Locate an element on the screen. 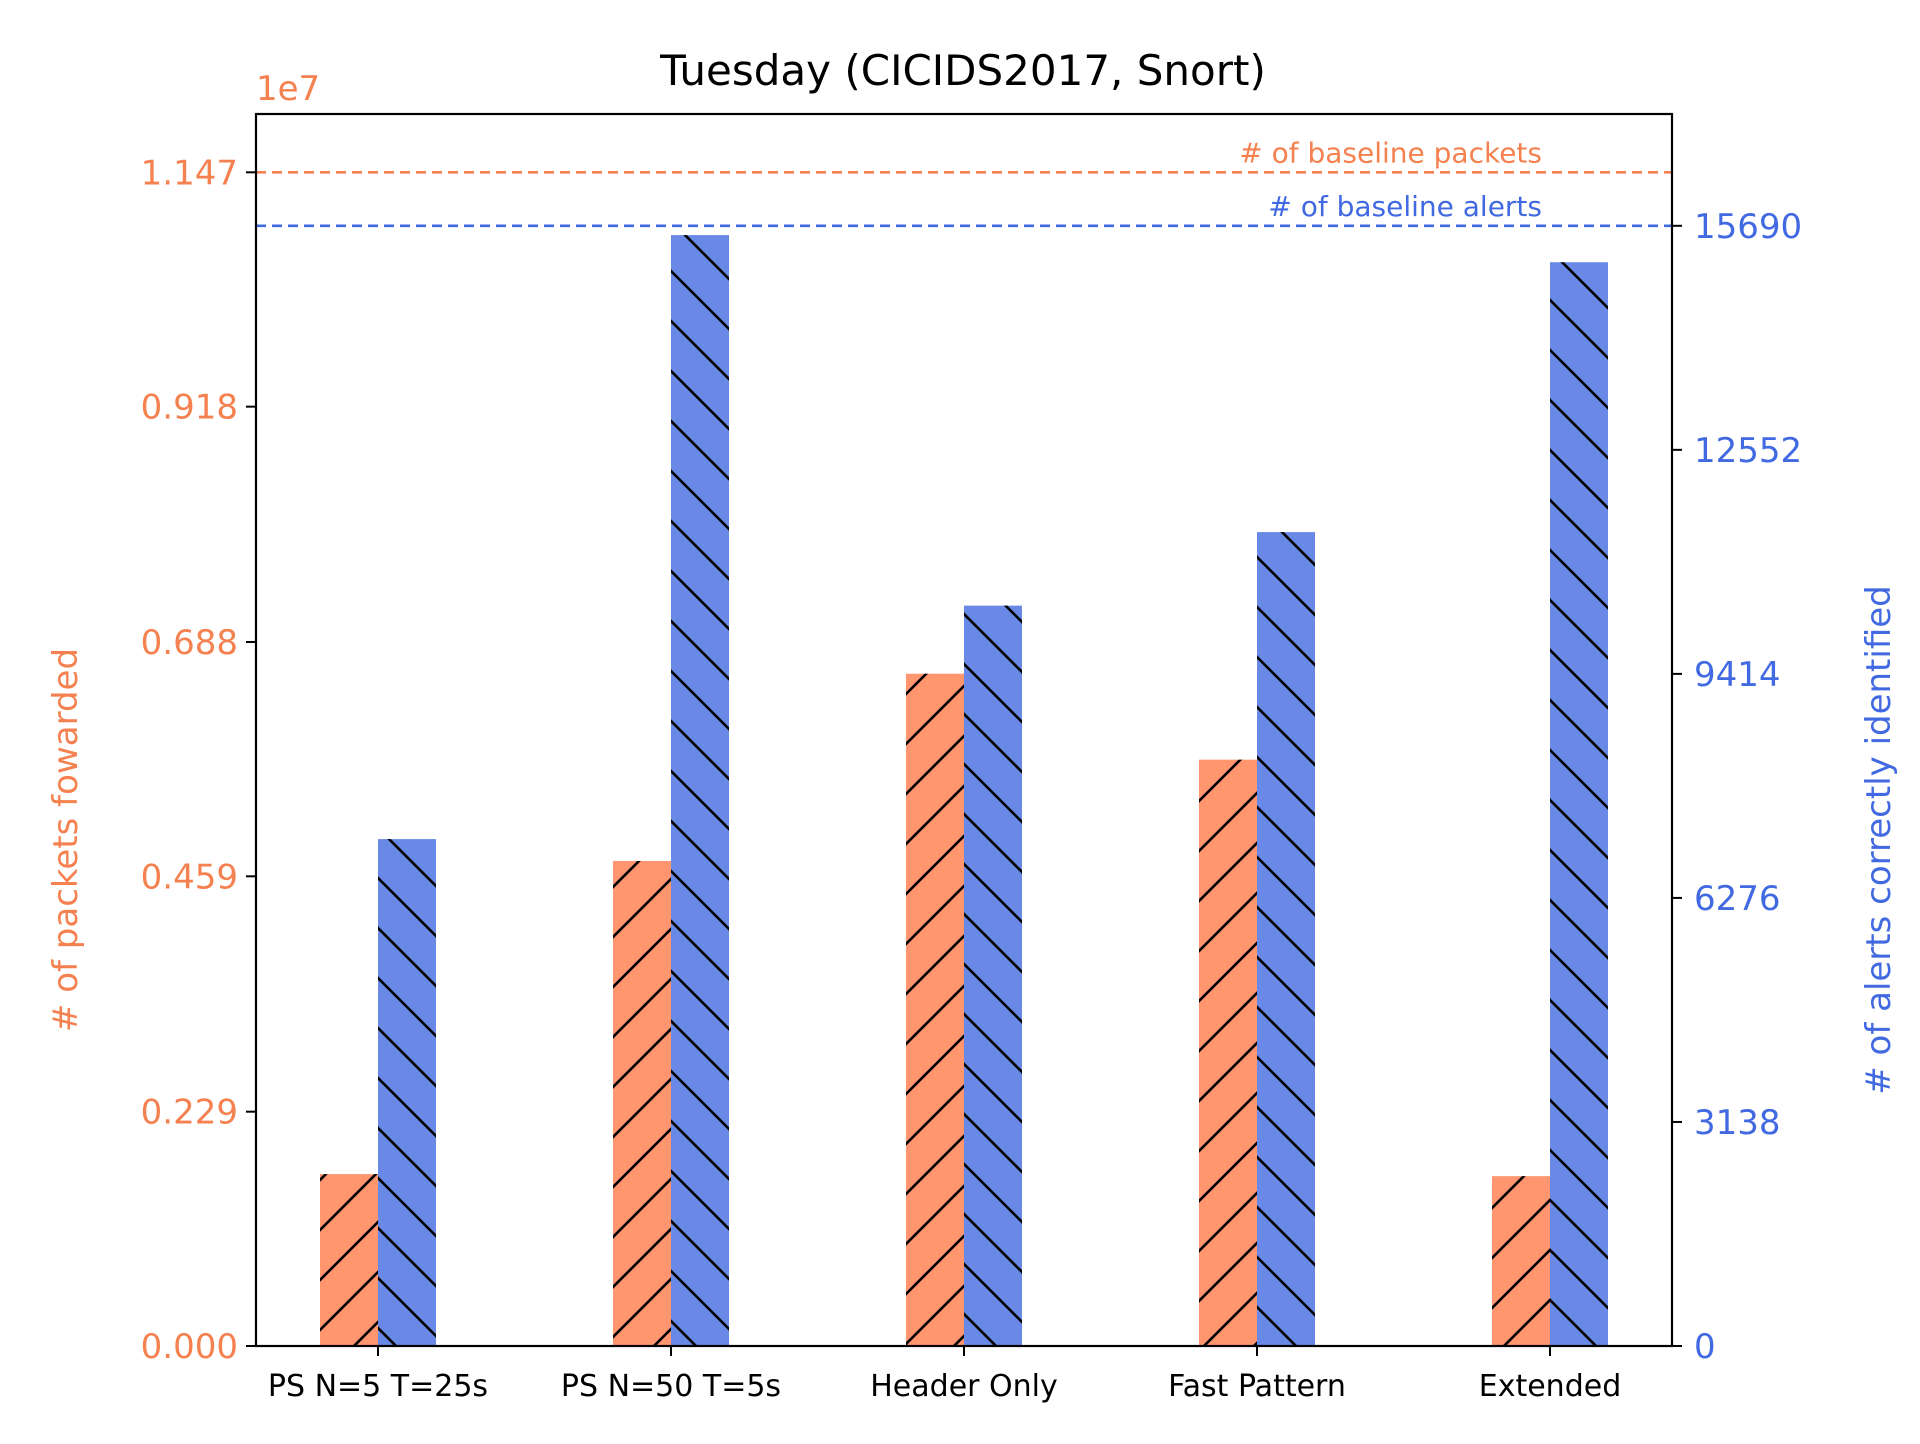 The image size is (1920, 1444). right-tick-label: 15690 is located at coordinates (1748, 227).